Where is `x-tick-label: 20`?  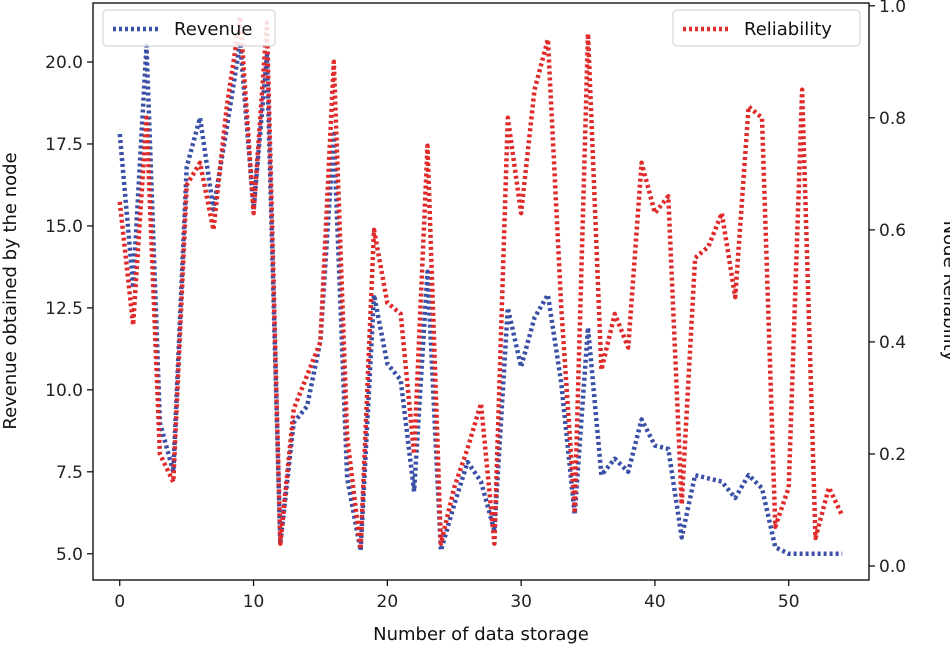 x-tick-label: 20 is located at coordinates (388, 602).